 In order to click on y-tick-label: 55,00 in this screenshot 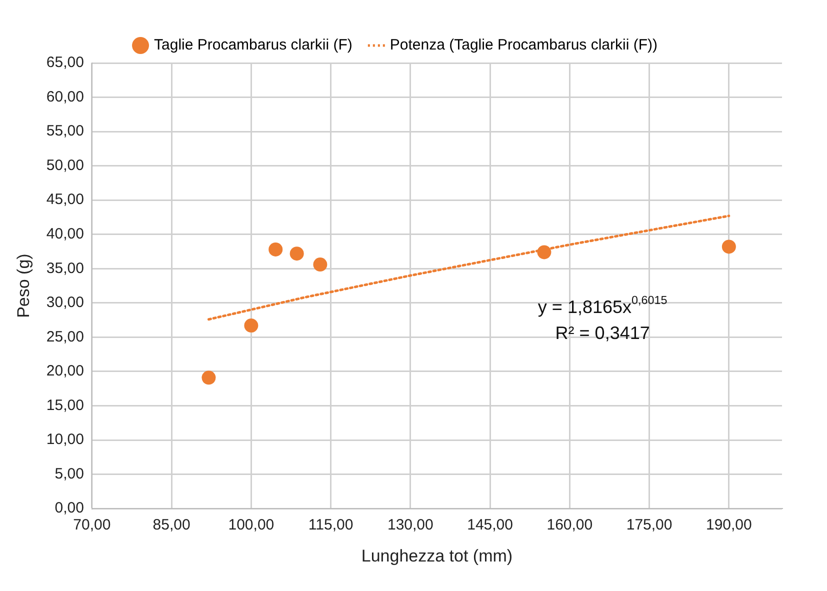, I will do `click(65, 131)`.